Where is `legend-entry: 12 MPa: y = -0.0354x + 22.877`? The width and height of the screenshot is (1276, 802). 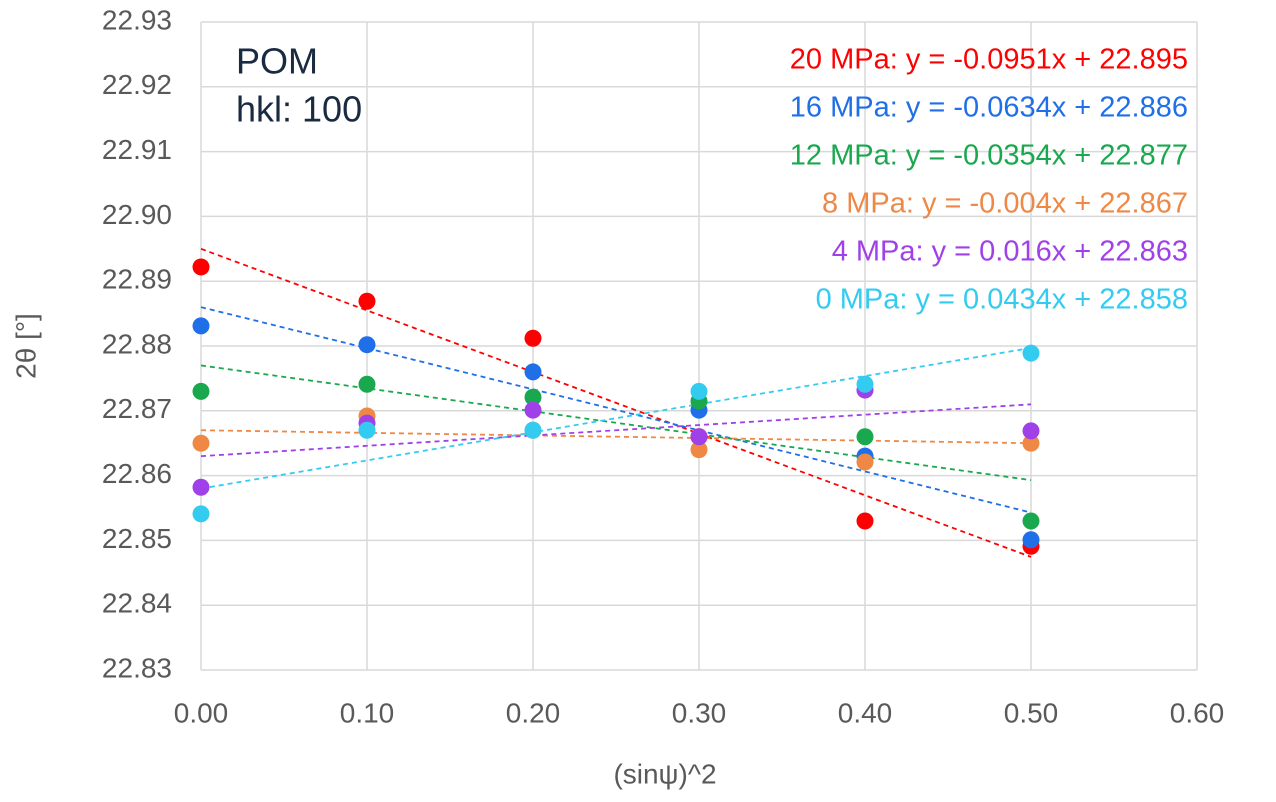
legend-entry: 12 MPa: y = -0.0354x + 22.877 is located at coordinates (989, 156).